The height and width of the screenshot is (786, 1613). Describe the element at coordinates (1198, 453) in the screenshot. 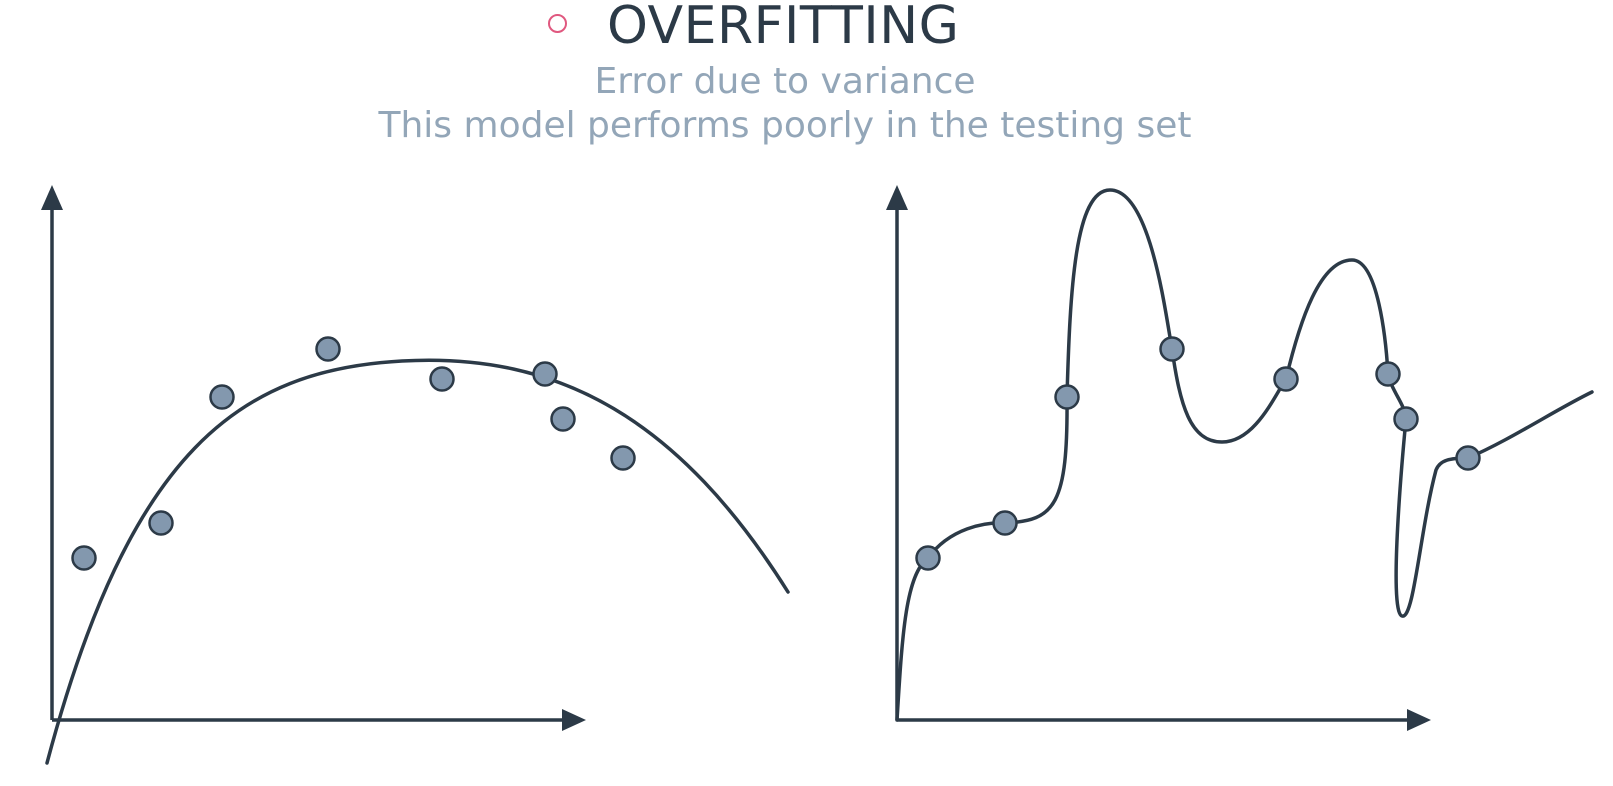

I see `right-data-points` at that location.